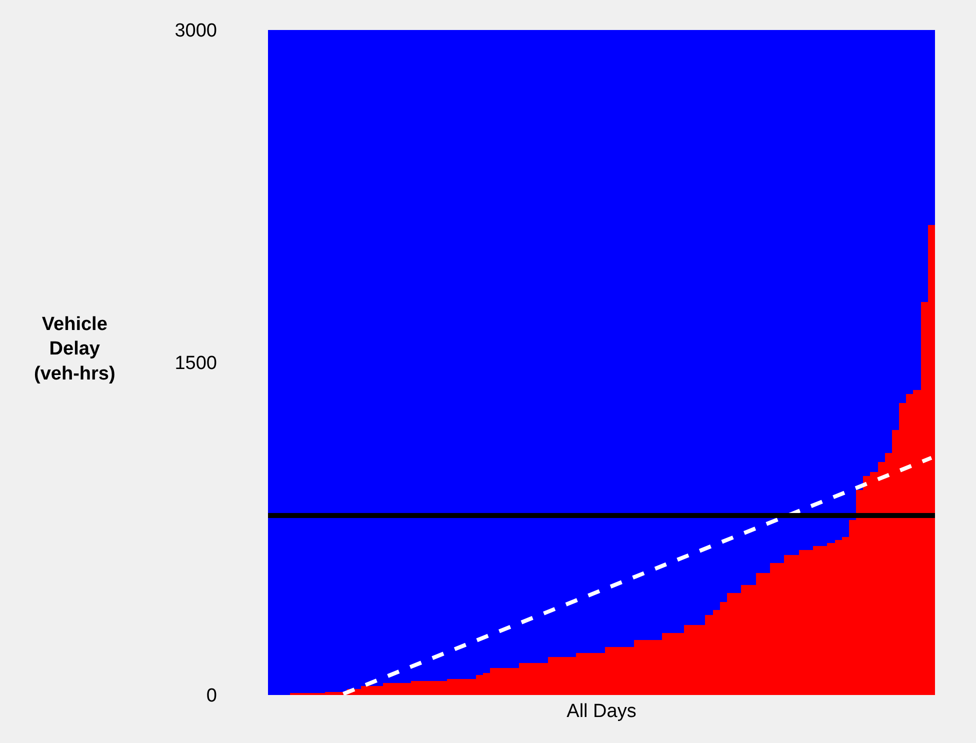  What do you see at coordinates (601, 711) in the screenshot?
I see `x-axis-title: All Days` at bounding box center [601, 711].